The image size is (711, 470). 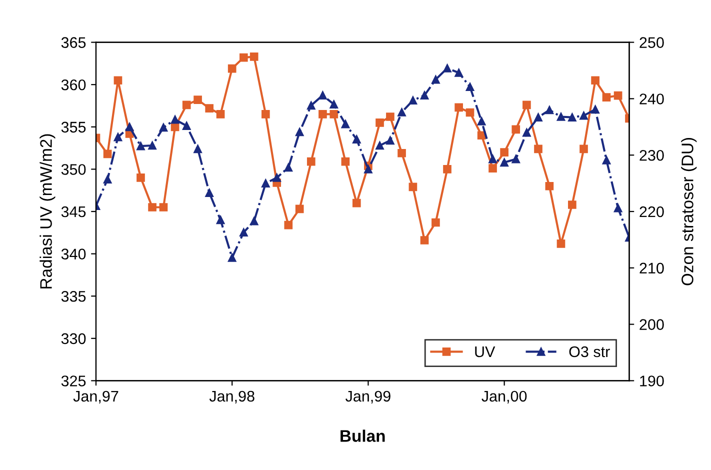 What do you see at coordinates (504, 397) in the screenshot?
I see `x-tick-label: Jan,00` at bounding box center [504, 397].